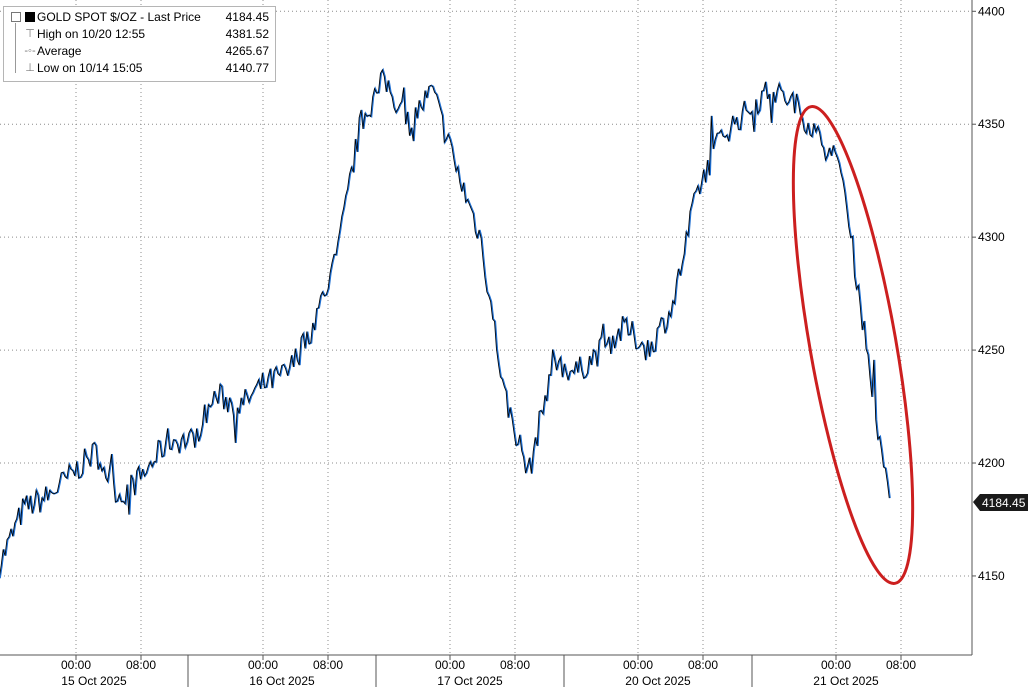 The width and height of the screenshot is (1028, 687). What do you see at coordinates (30, 17) in the screenshot?
I see `series-color-swatch` at bounding box center [30, 17].